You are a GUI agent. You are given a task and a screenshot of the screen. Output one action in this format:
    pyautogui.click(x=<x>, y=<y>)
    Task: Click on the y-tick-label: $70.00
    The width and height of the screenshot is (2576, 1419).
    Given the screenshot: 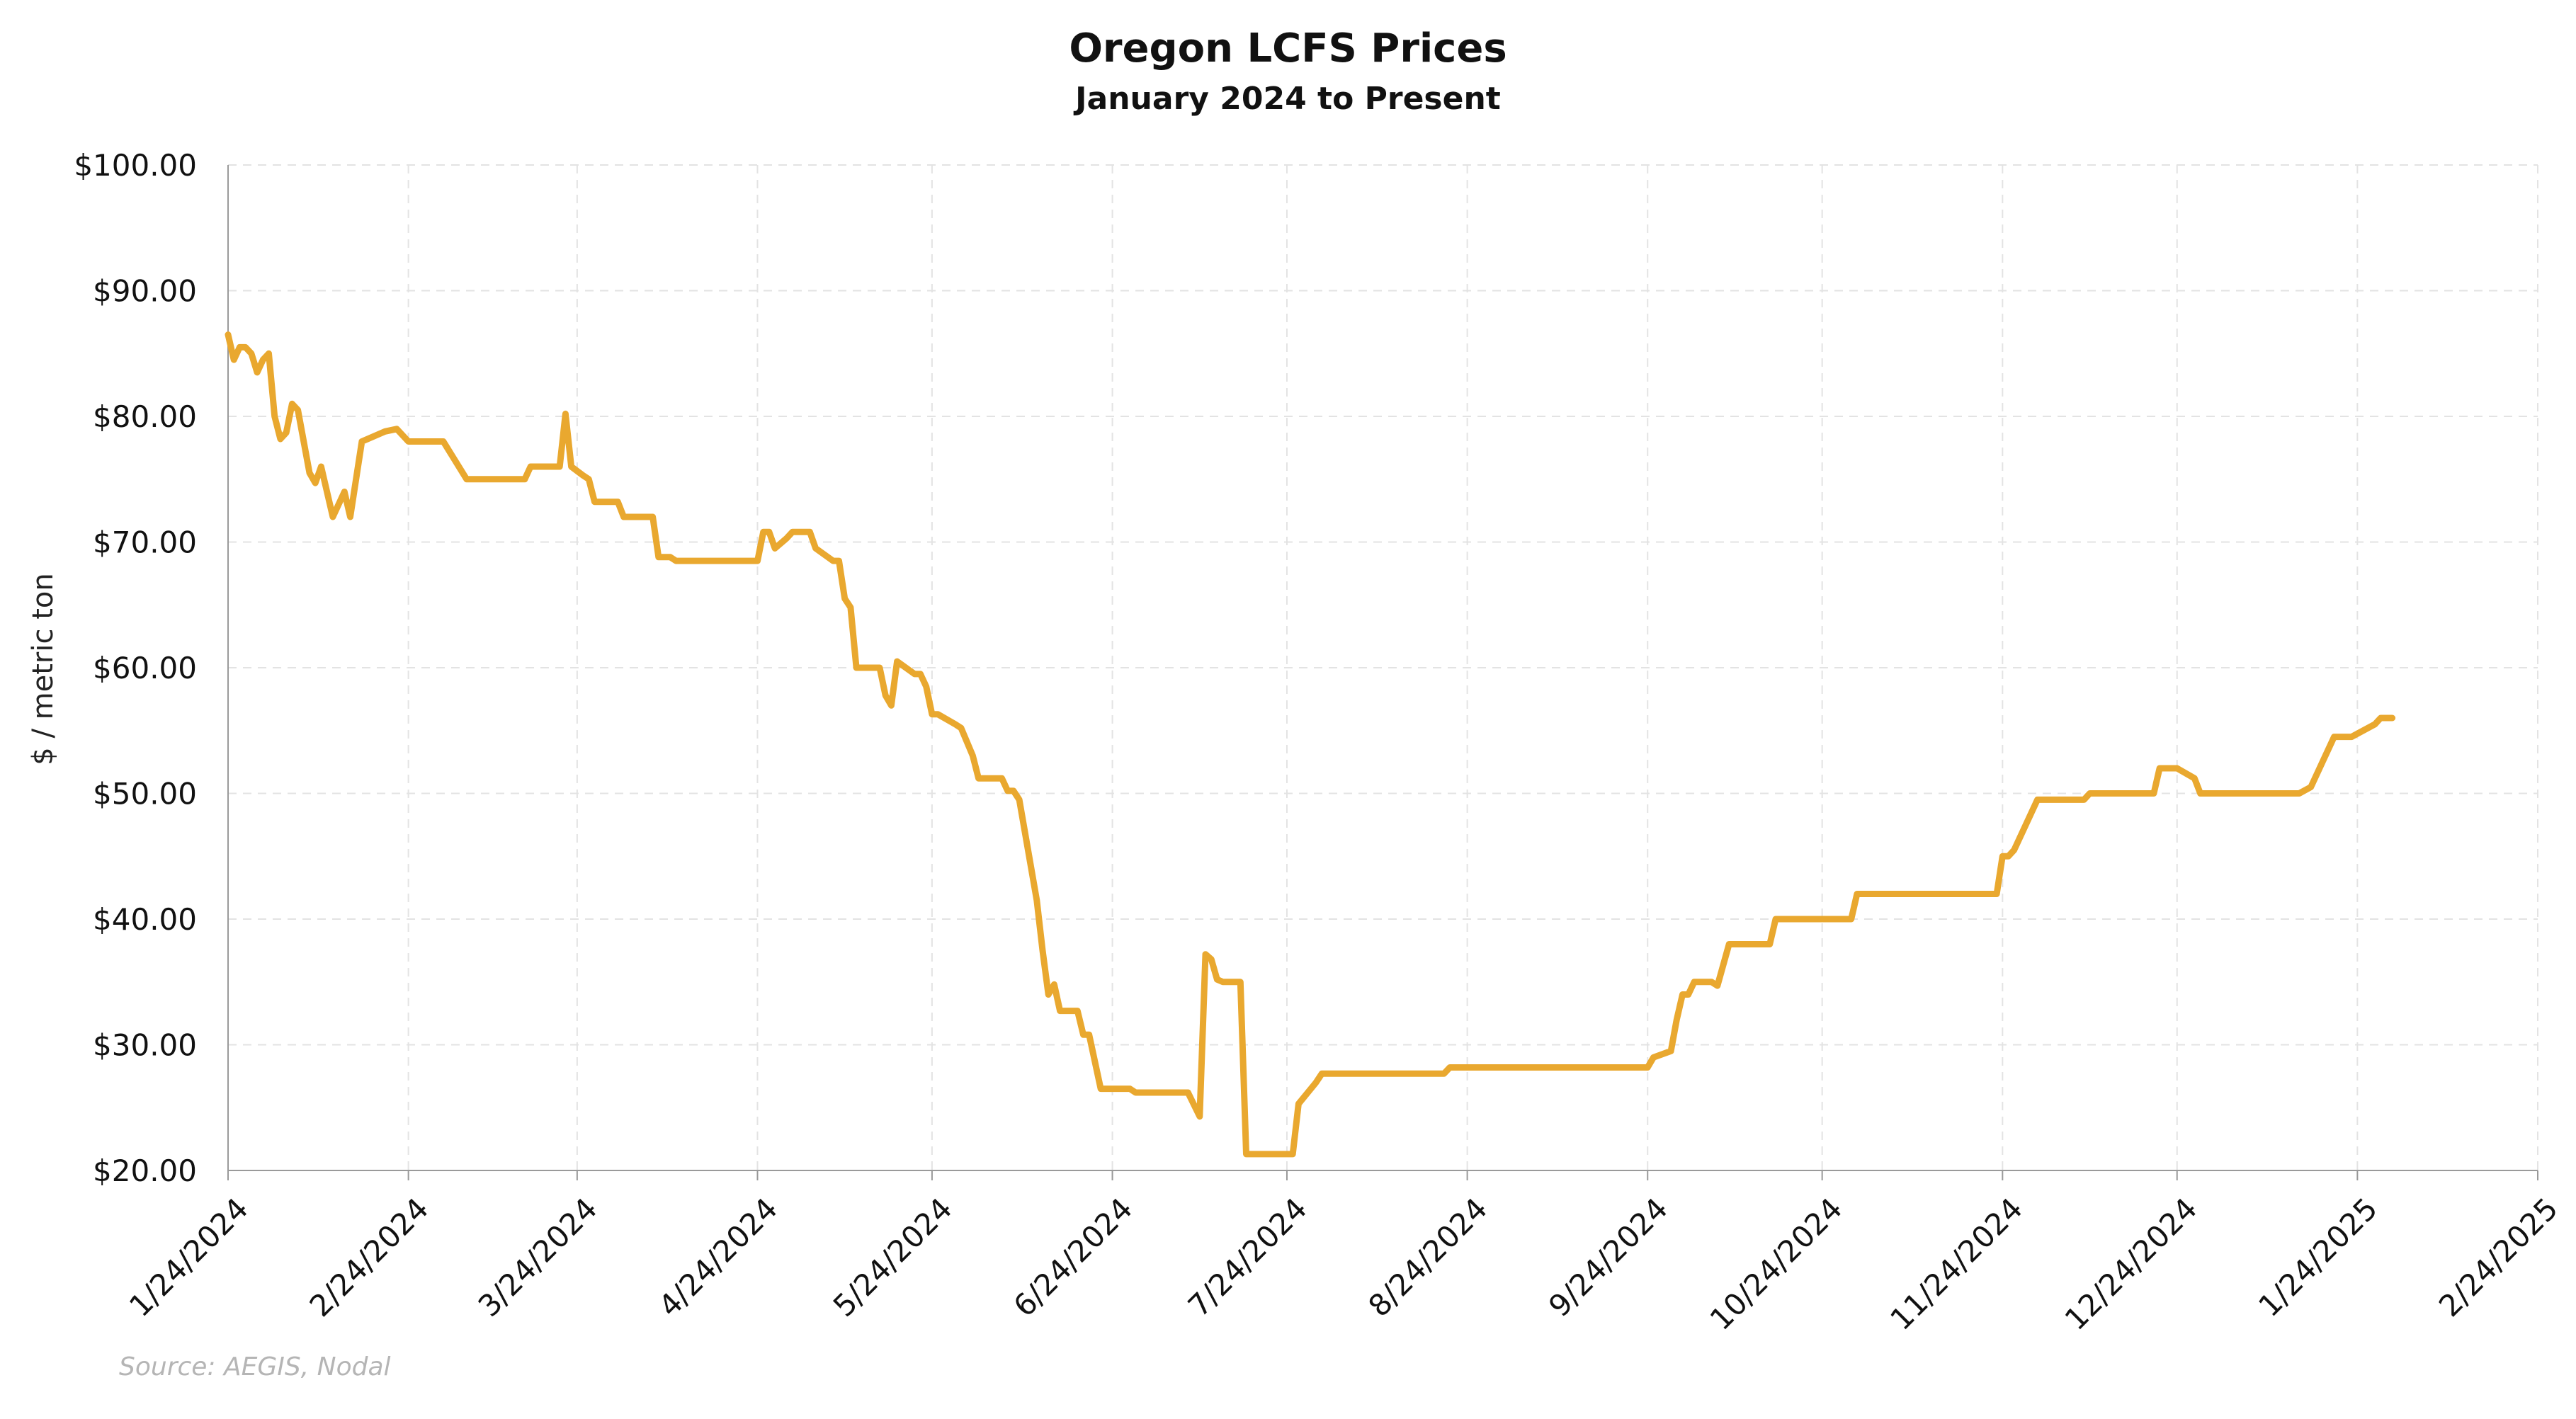 What is the action you would take?
    pyautogui.click(x=145, y=542)
    